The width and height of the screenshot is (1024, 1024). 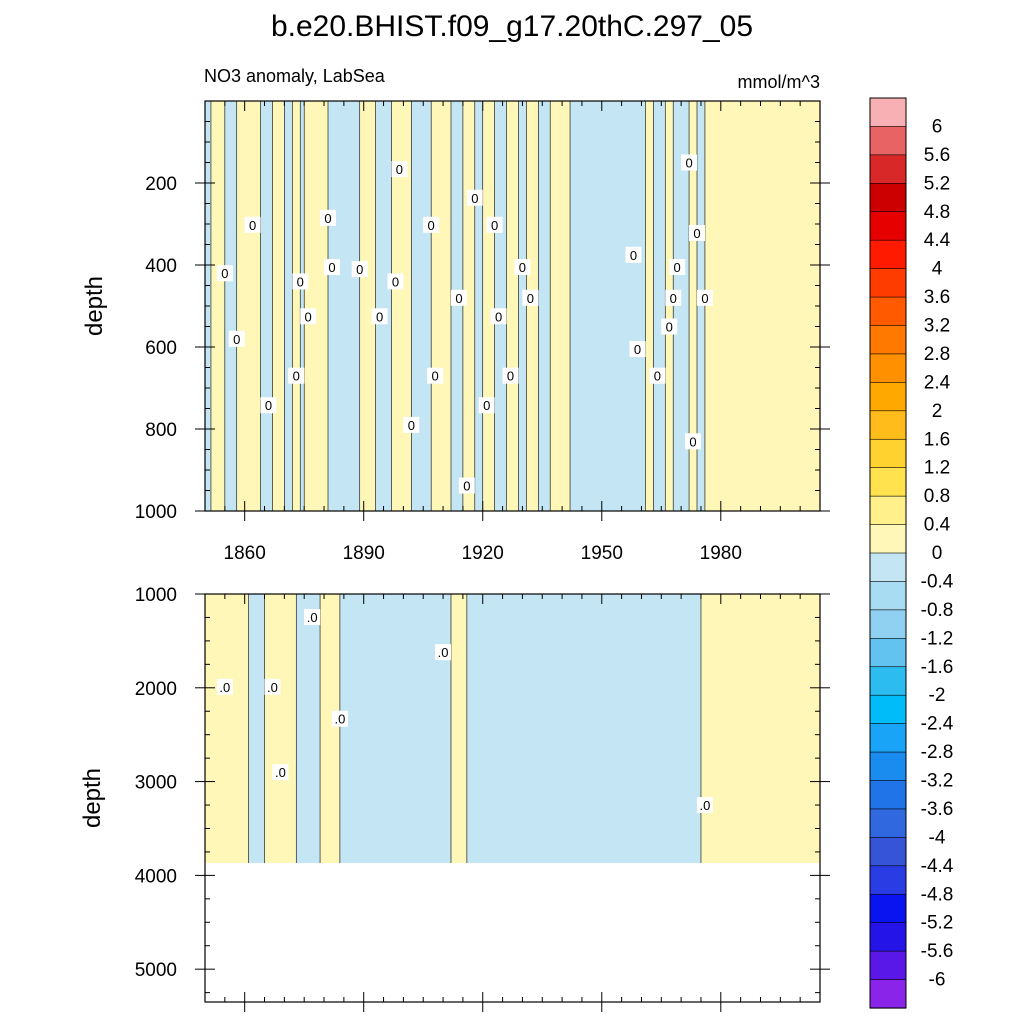 What do you see at coordinates (937, 126) in the screenshot?
I see `colorbar-label: 6` at bounding box center [937, 126].